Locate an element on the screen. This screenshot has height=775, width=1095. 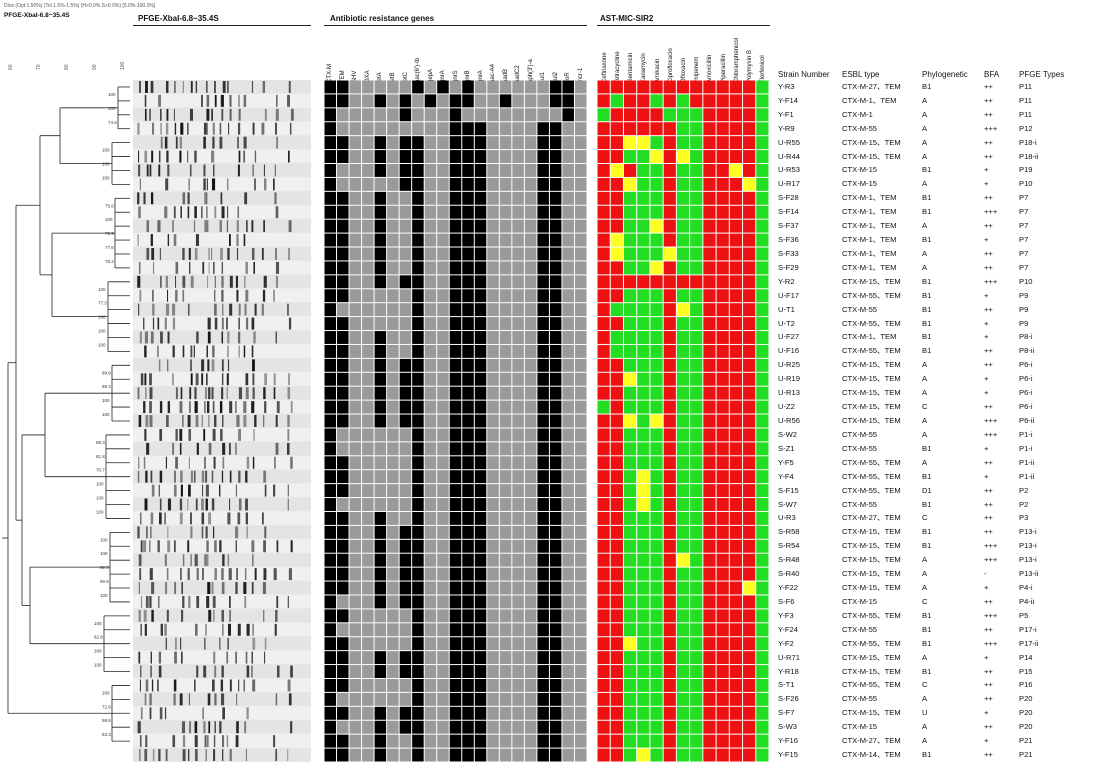
cell-bfa: ++ is located at coordinates (988, 142).